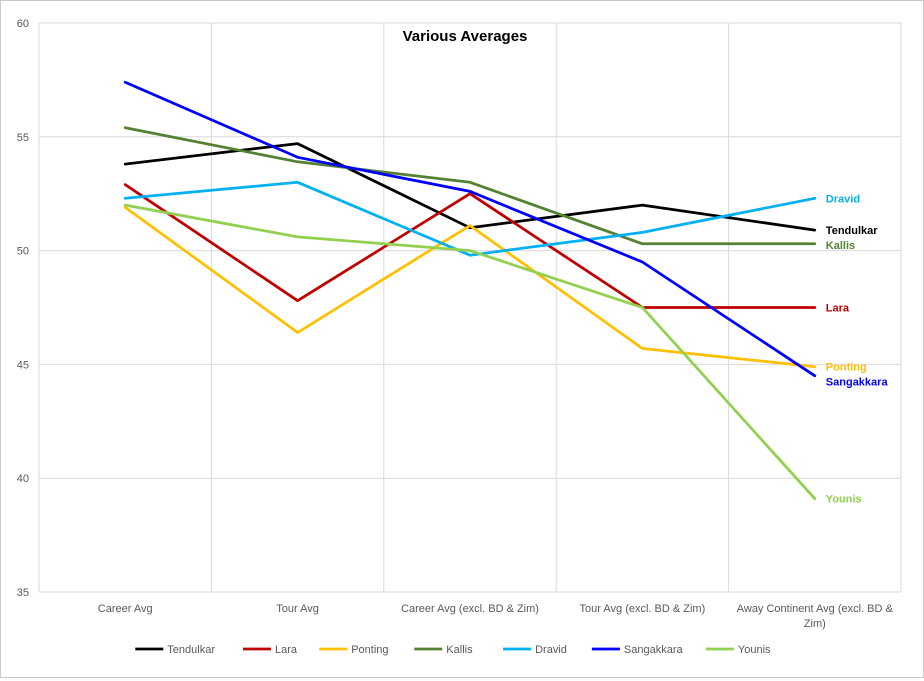  I want to click on x-tick-label: Career Avg, so click(125, 609).